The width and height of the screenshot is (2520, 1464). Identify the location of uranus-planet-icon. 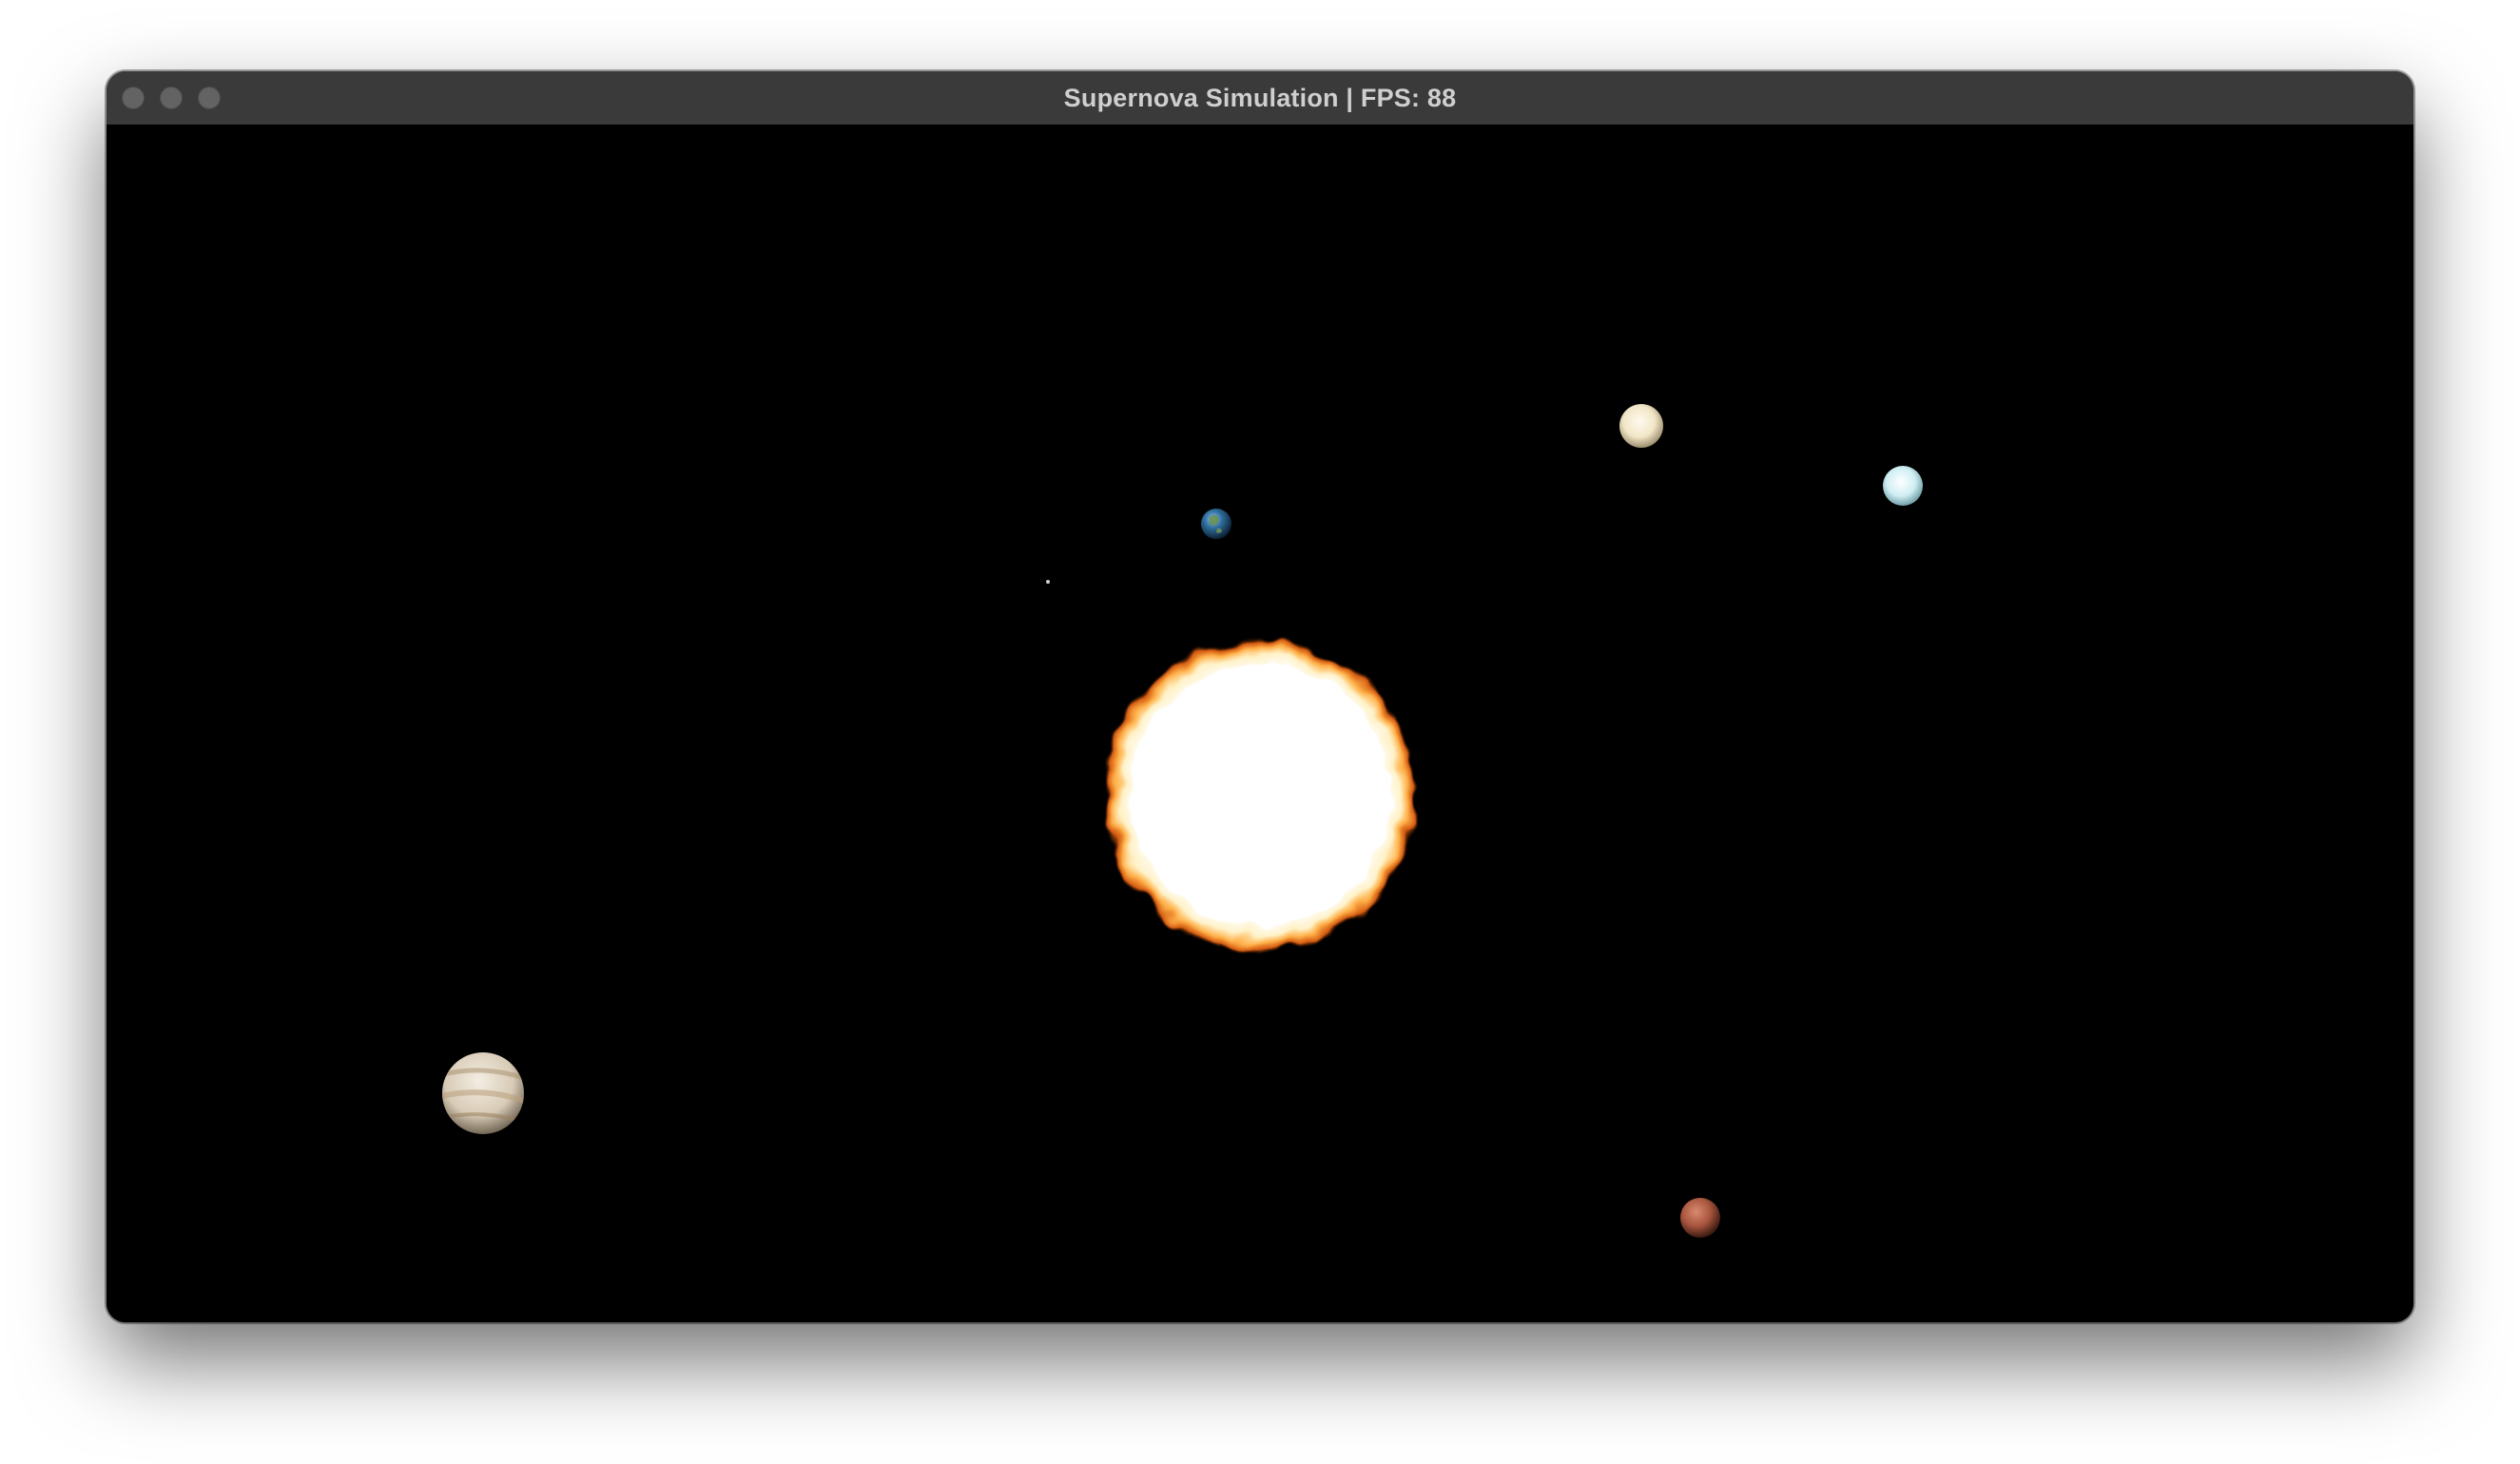
(1903, 486).